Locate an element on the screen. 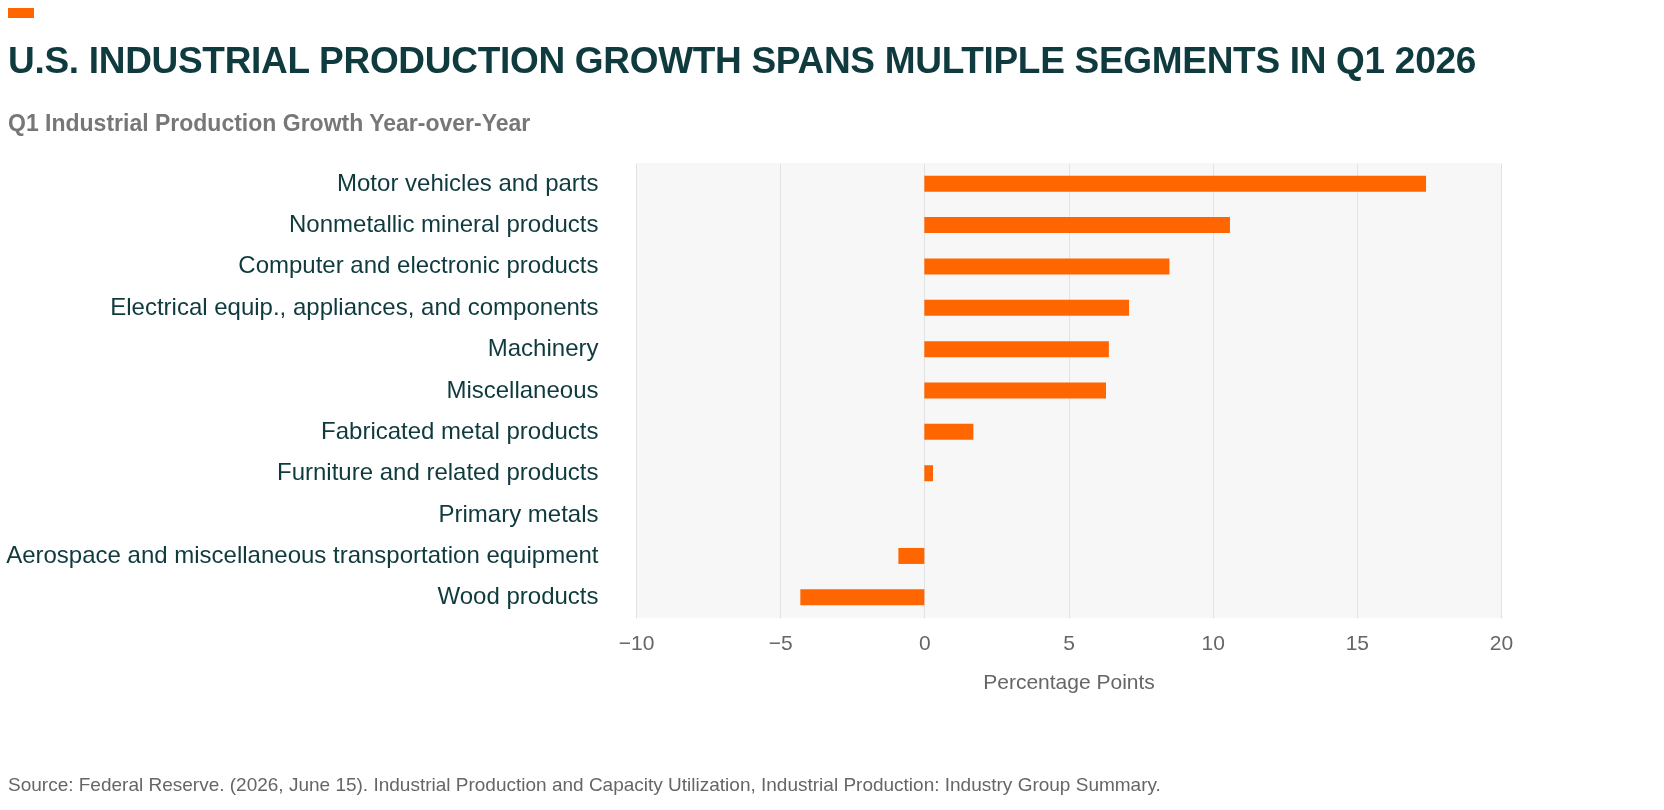  y-tick-label: Machinery is located at coordinates (543, 348).